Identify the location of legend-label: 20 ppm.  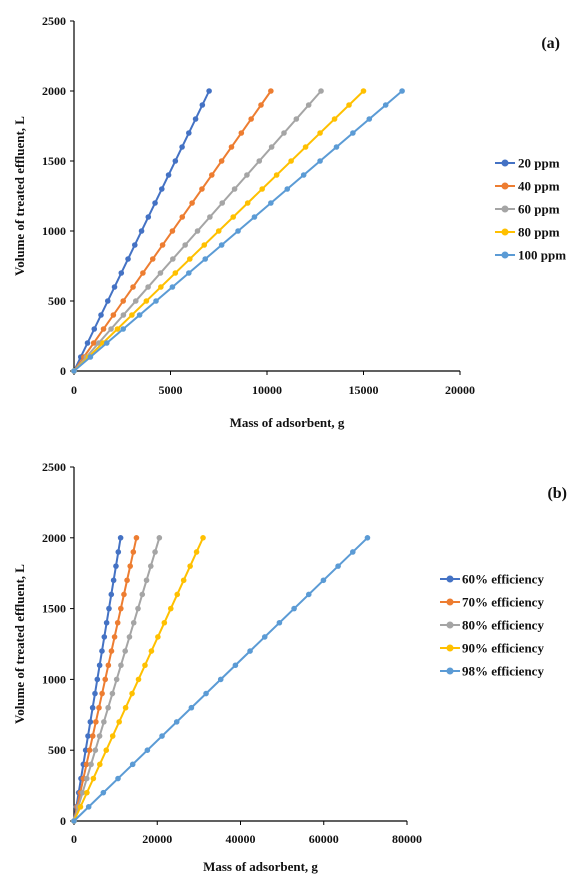
(539, 163).